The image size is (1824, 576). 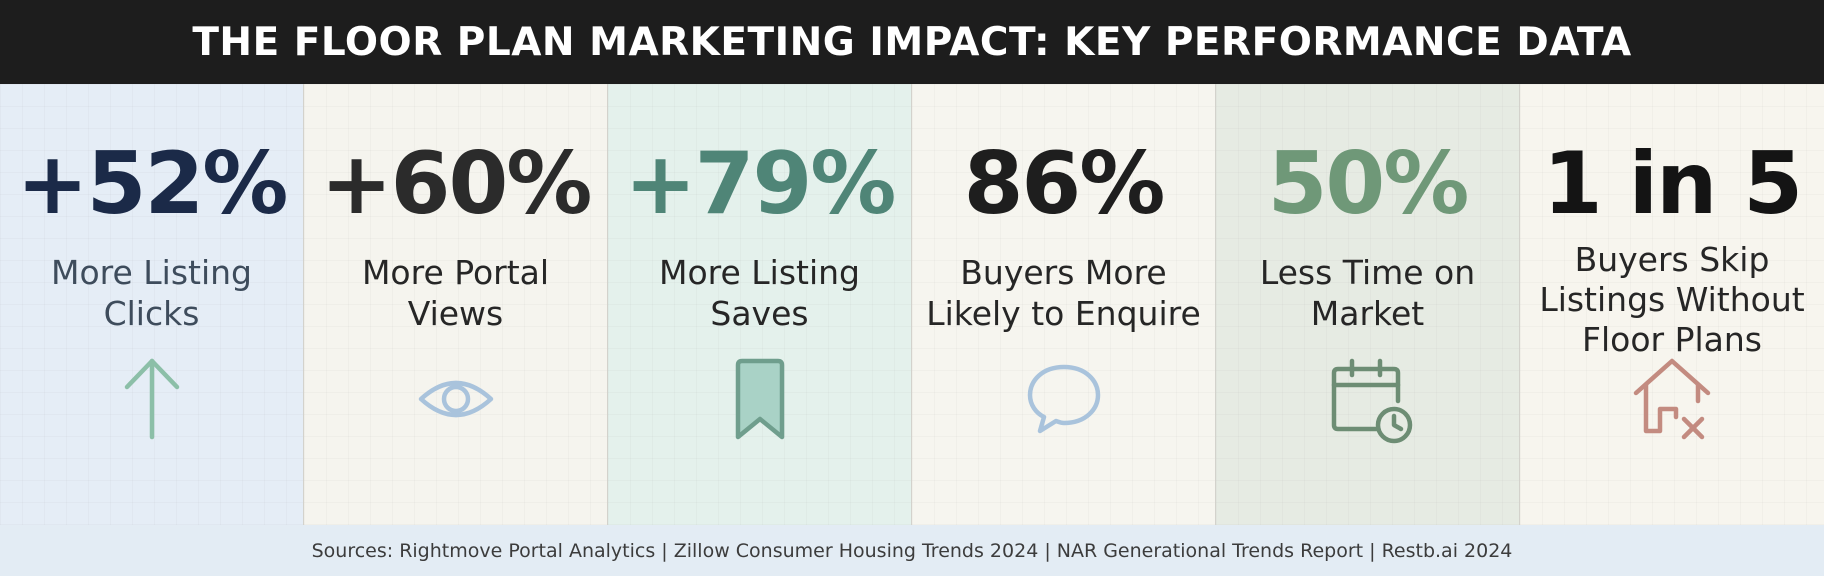 What do you see at coordinates (759, 293) in the screenshot?
I see `stat-label: More Listing Saves` at bounding box center [759, 293].